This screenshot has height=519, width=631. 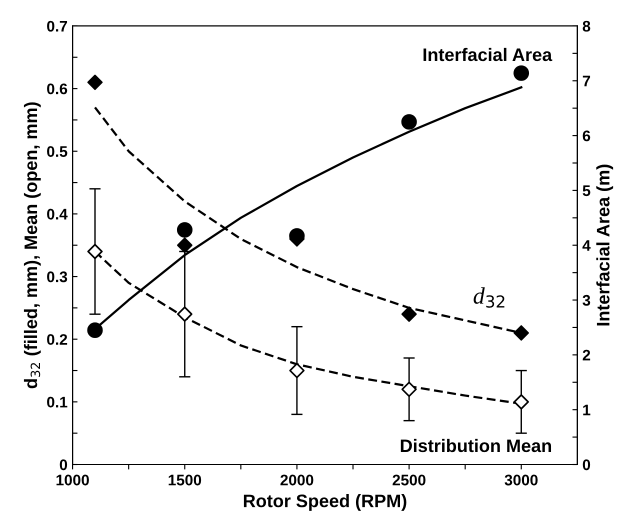 What do you see at coordinates (488, 55) in the screenshot?
I see `annotation: Interfacial Area` at bounding box center [488, 55].